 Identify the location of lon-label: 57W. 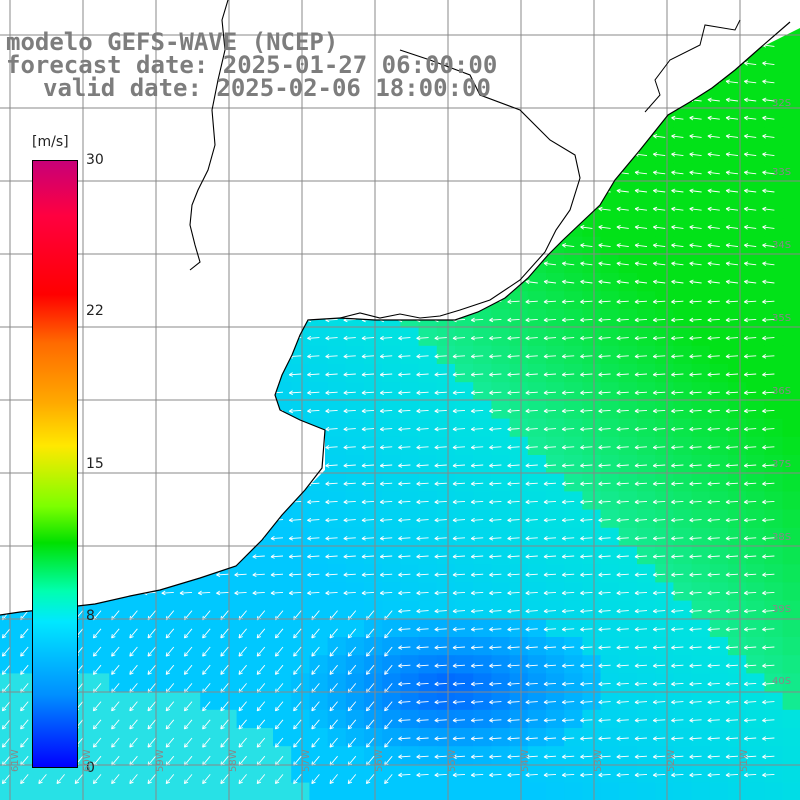
(306, 760).